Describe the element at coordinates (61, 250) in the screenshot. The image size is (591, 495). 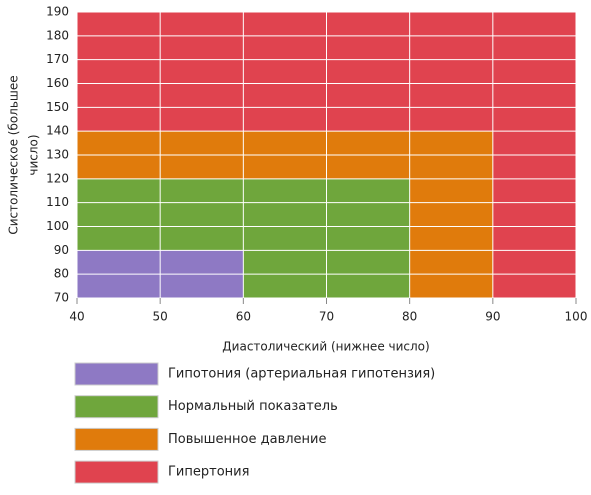
I see `y-tick-label: 90` at that location.